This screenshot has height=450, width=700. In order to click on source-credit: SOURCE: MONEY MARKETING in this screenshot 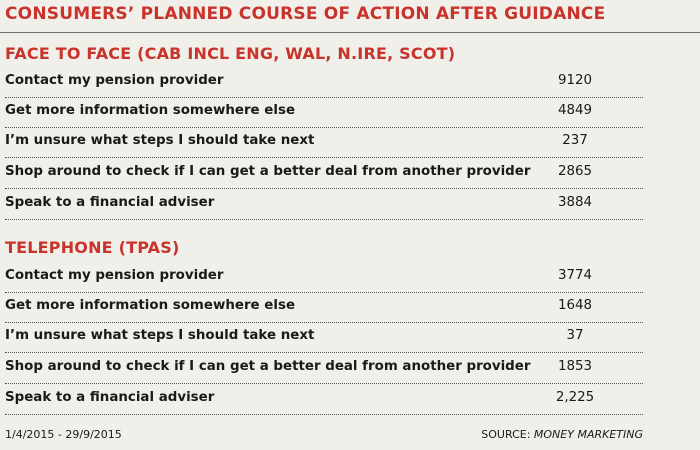, I will do `click(556, 434)`.